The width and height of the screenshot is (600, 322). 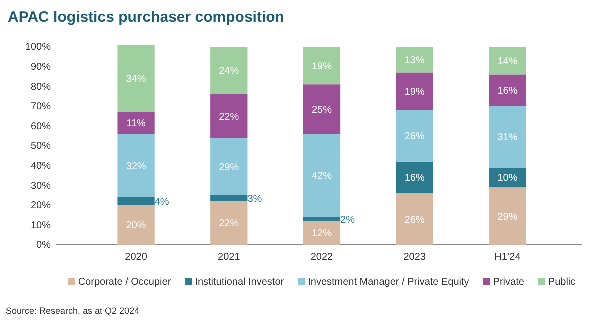 What do you see at coordinates (508, 257) in the screenshot?
I see `x-tick-label: H1’24` at bounding box center [508, 257].